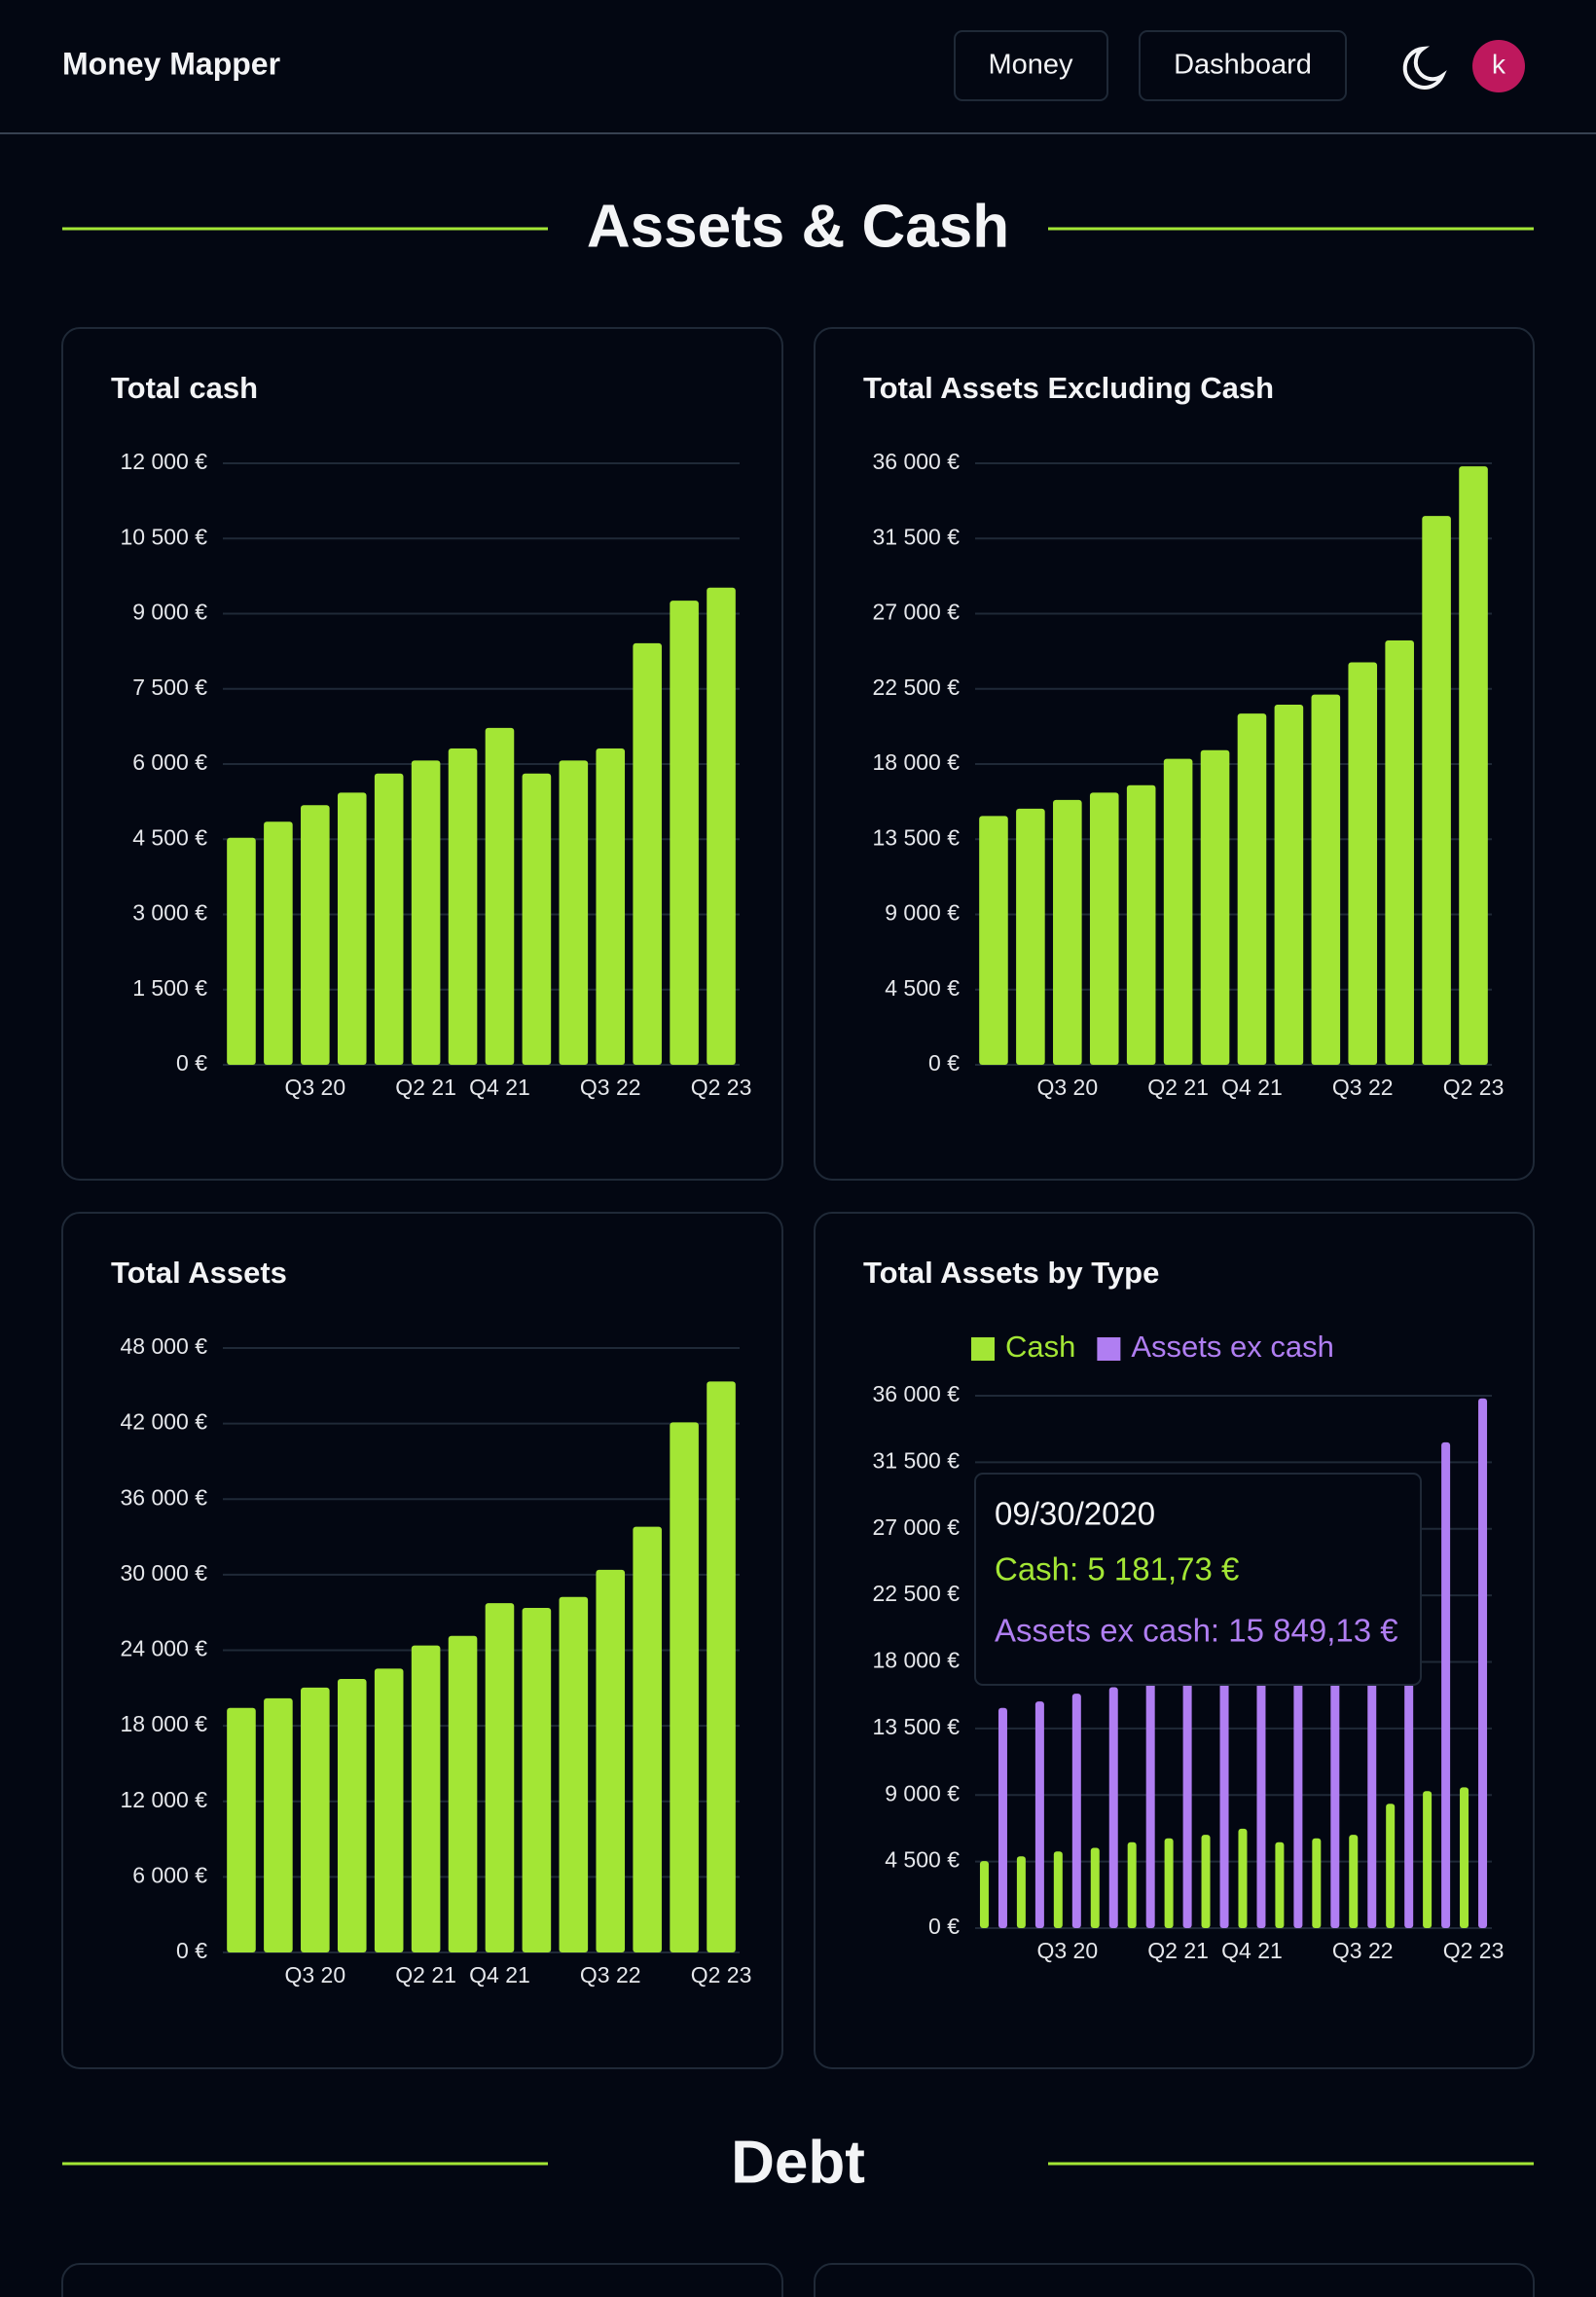  I want to click on avatar, so click(1498, 66).